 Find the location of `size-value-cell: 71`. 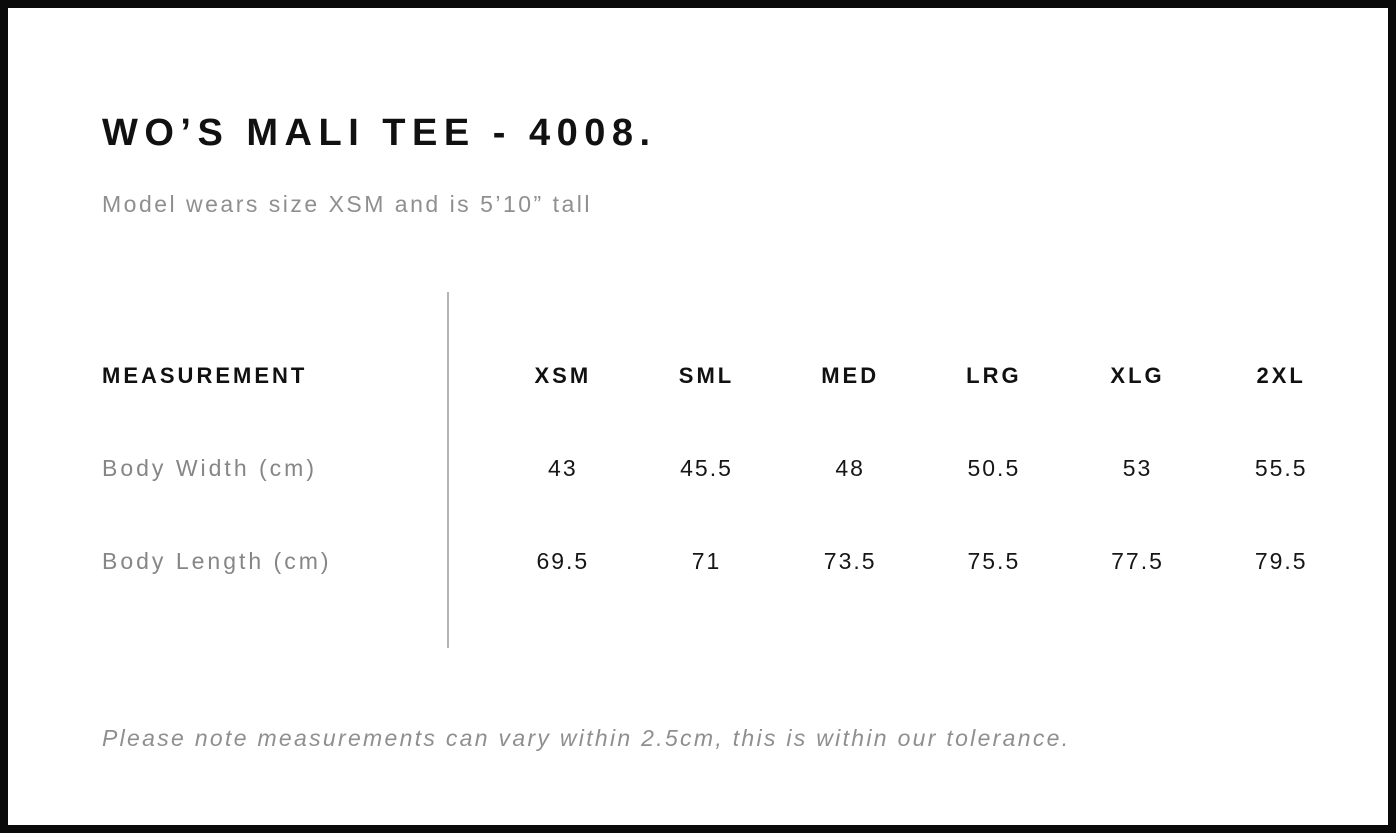

size-value-cell: 71 is located at coordinates (706, 561).